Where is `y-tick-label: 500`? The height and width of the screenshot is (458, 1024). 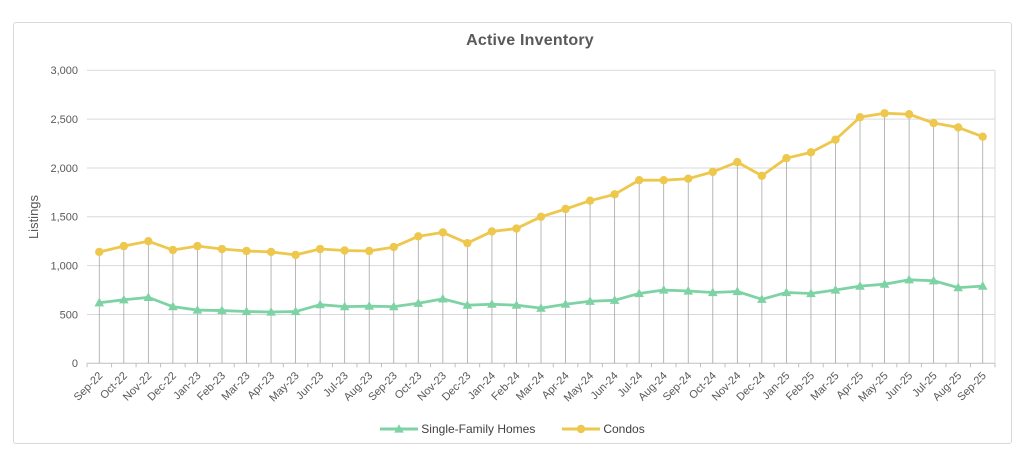 y-tick-label: 500 is located at coordinates (69, 315).